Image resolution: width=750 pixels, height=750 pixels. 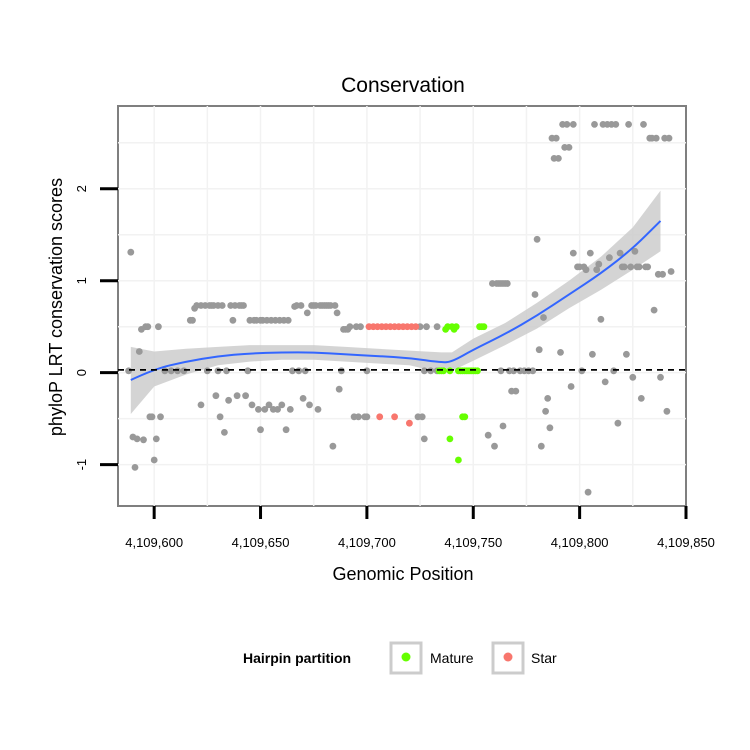 I want to click on x-tick-label: 4,109,700, so click(x=367, y=542).